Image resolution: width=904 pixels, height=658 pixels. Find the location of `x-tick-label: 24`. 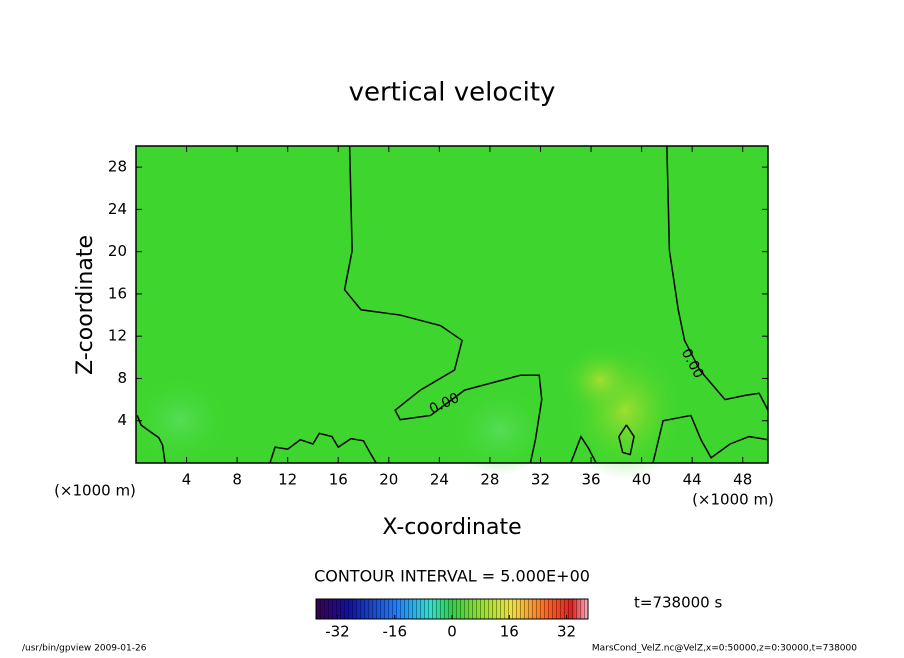

x-tick-label: 24 is located at coordinates (439, 480).